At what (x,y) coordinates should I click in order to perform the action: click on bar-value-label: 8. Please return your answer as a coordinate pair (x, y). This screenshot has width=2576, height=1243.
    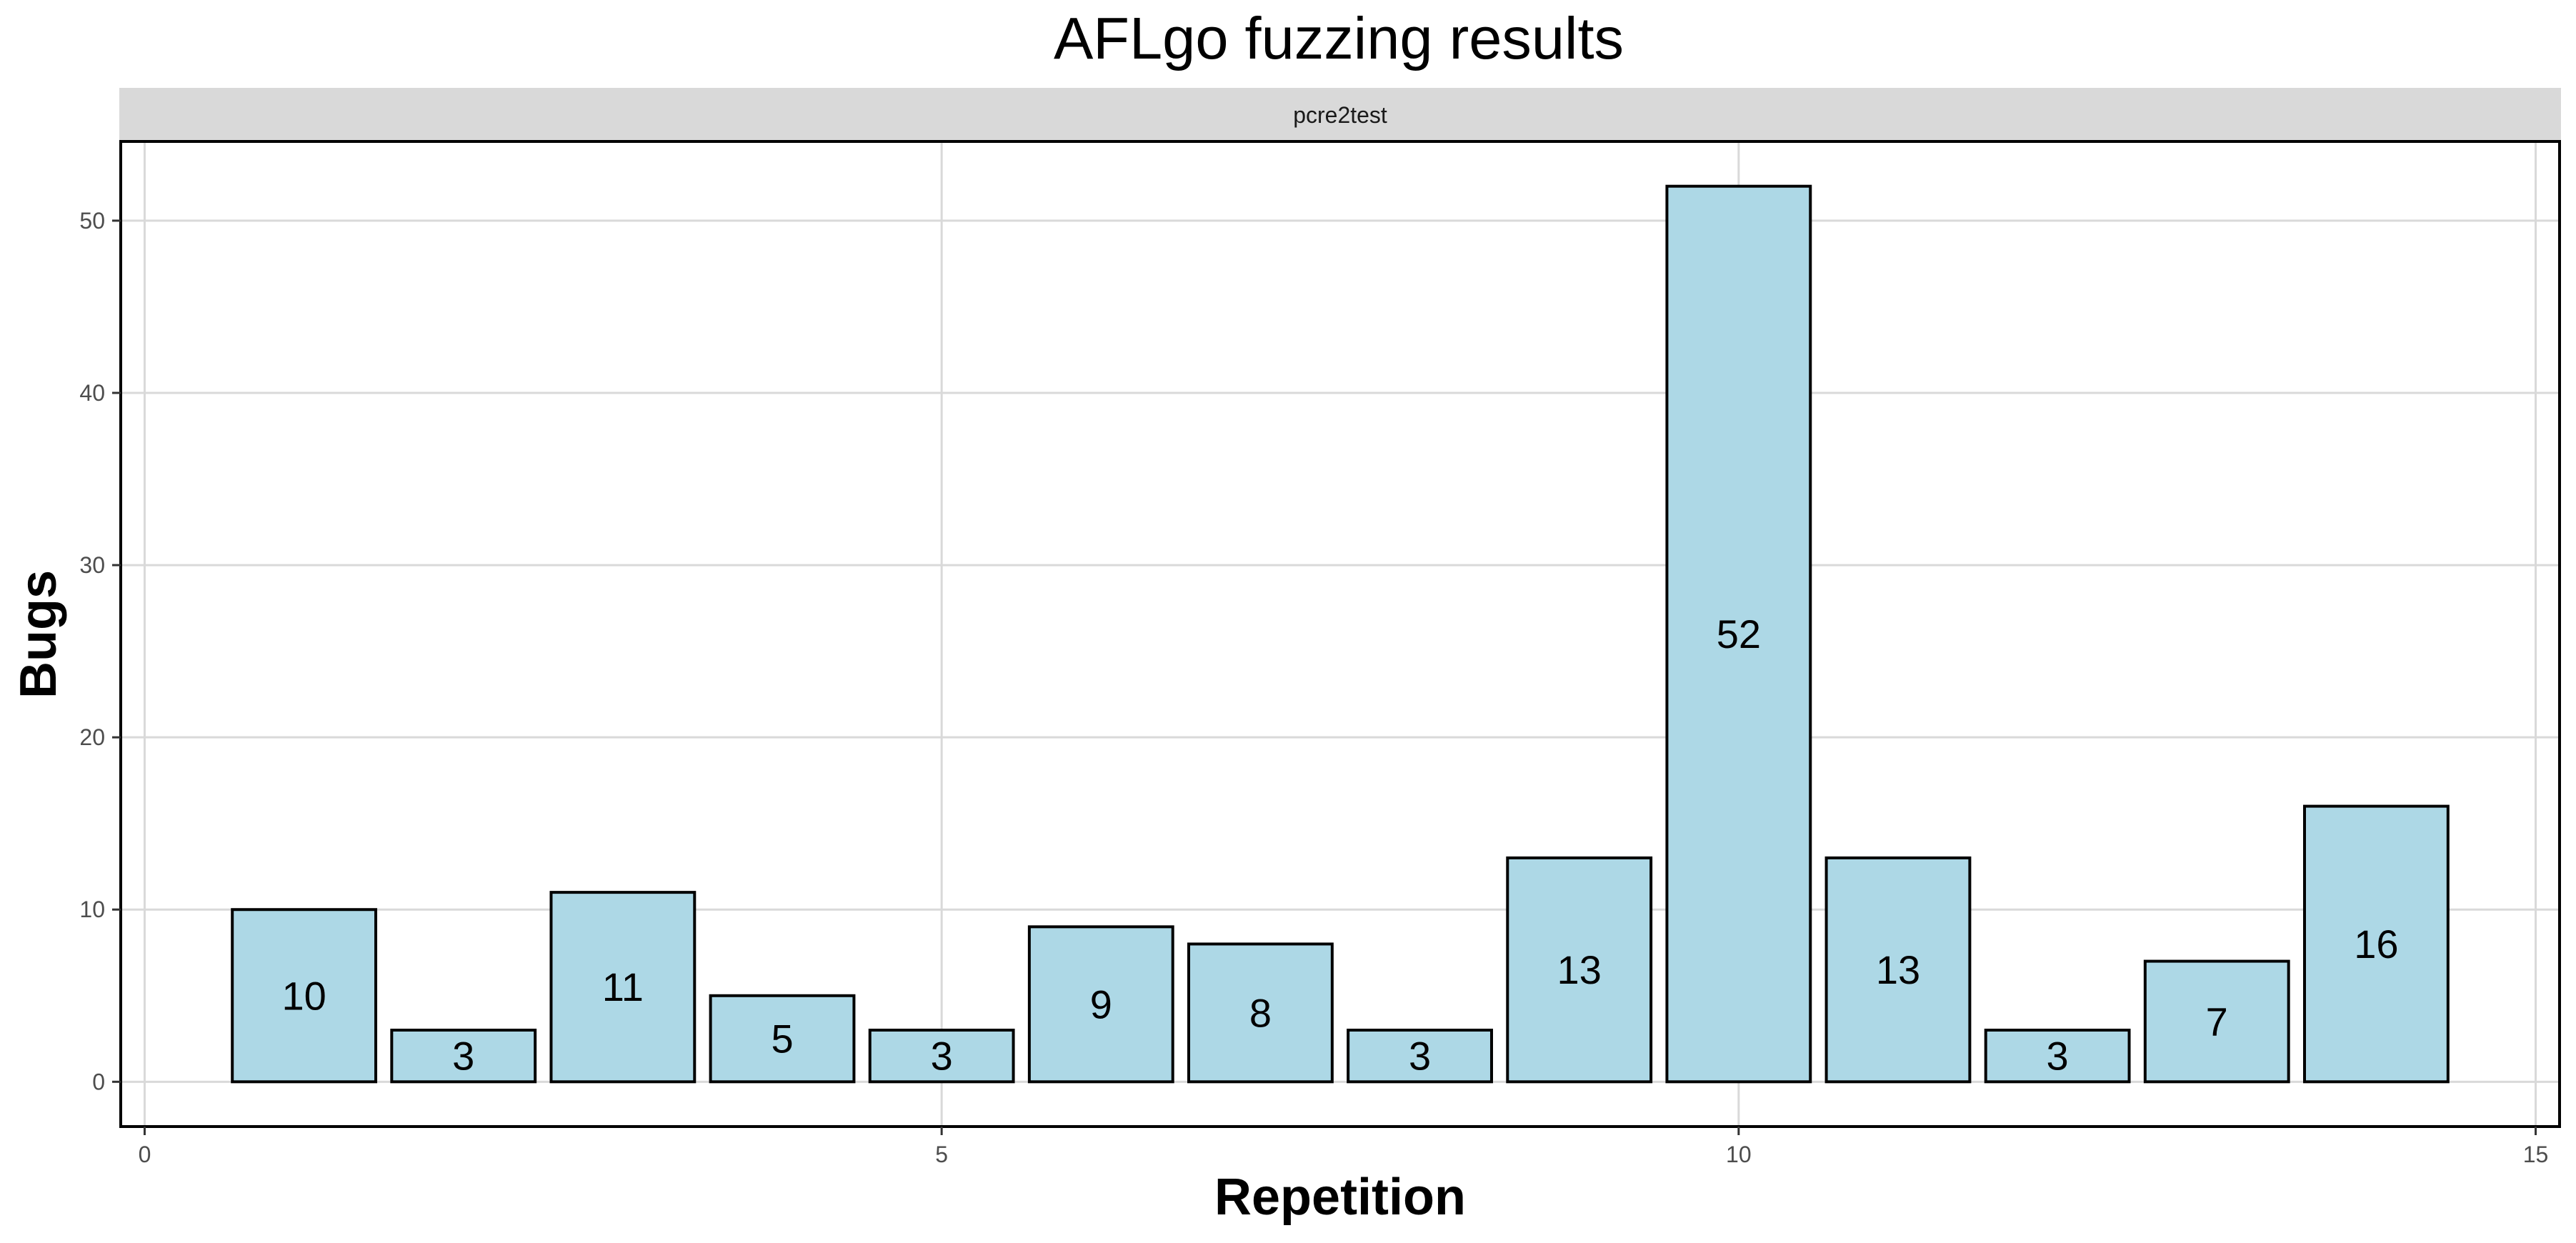
    Looking at the image, I should click on (1260, 1012).